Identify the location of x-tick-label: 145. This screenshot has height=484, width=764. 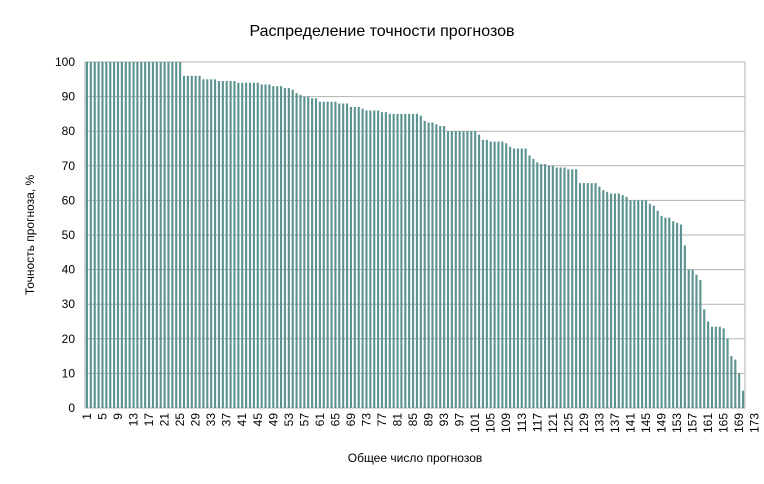
(646, 423).